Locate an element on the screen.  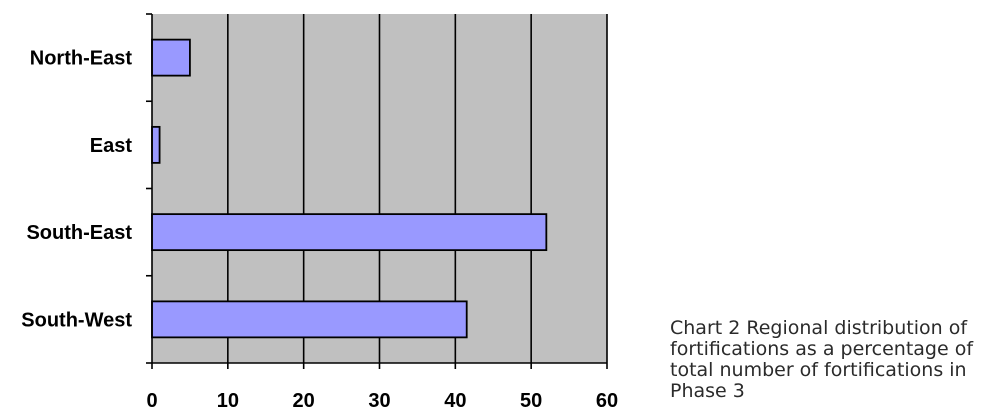
bar-north-east is located at coordinates (171, 58).